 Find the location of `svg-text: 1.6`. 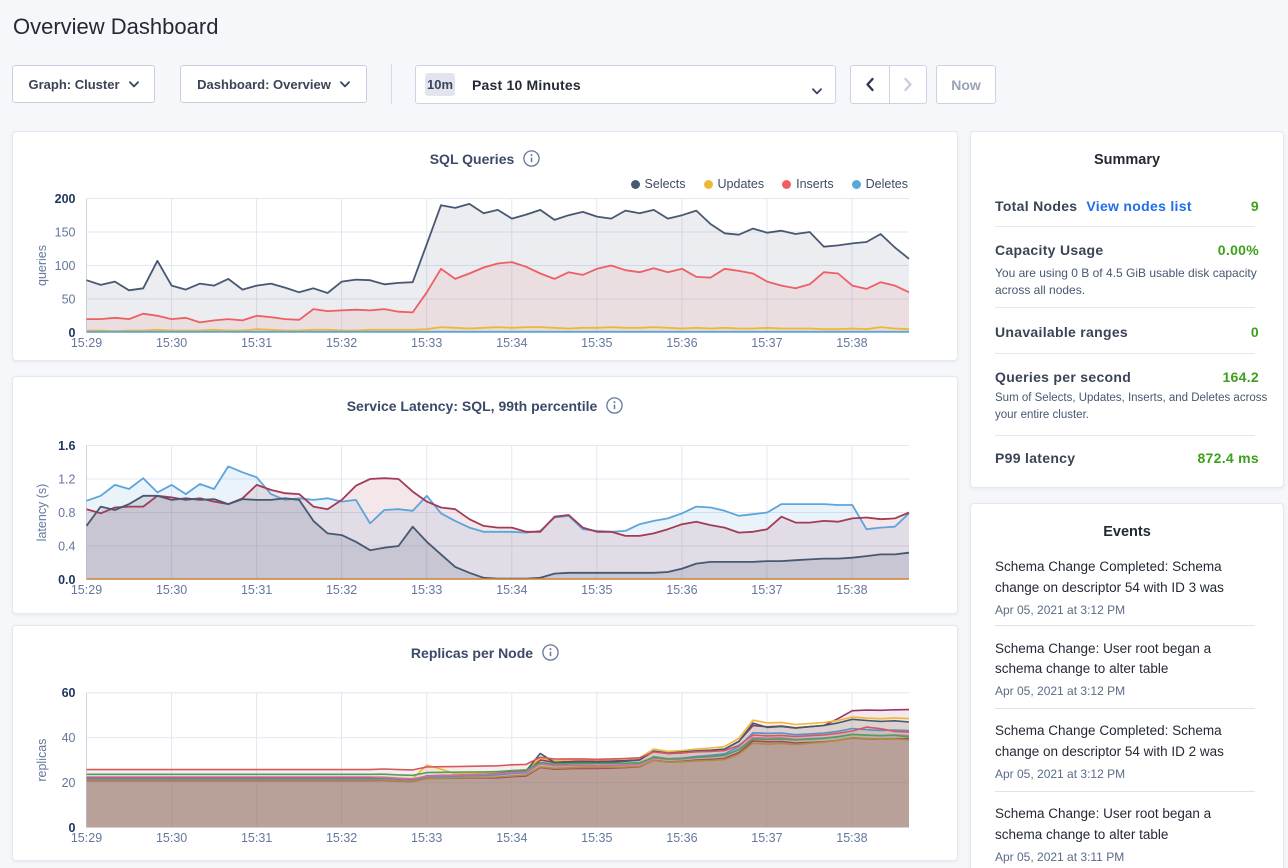

svg-text: 1.6 is located at coordinates (66, 446).